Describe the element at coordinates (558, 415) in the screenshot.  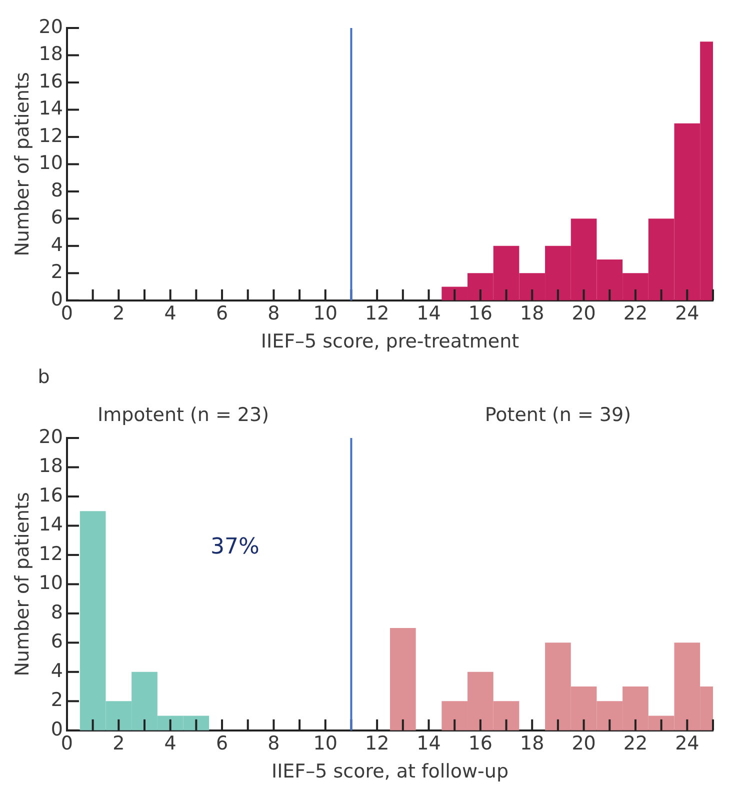
I see `text: Potent (n = 39)` at that location.